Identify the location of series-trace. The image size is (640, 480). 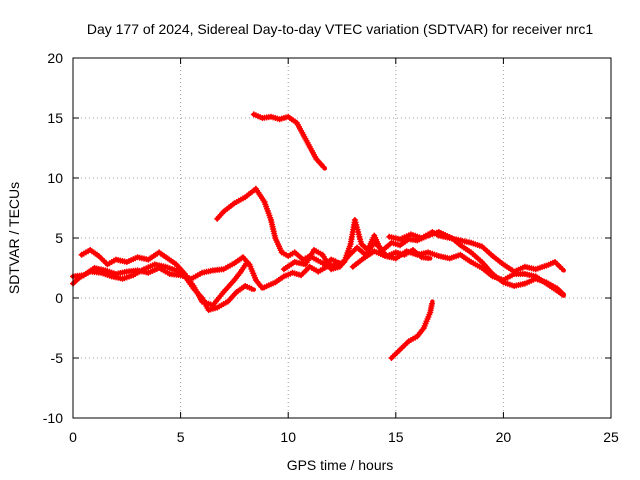
(289, 141).